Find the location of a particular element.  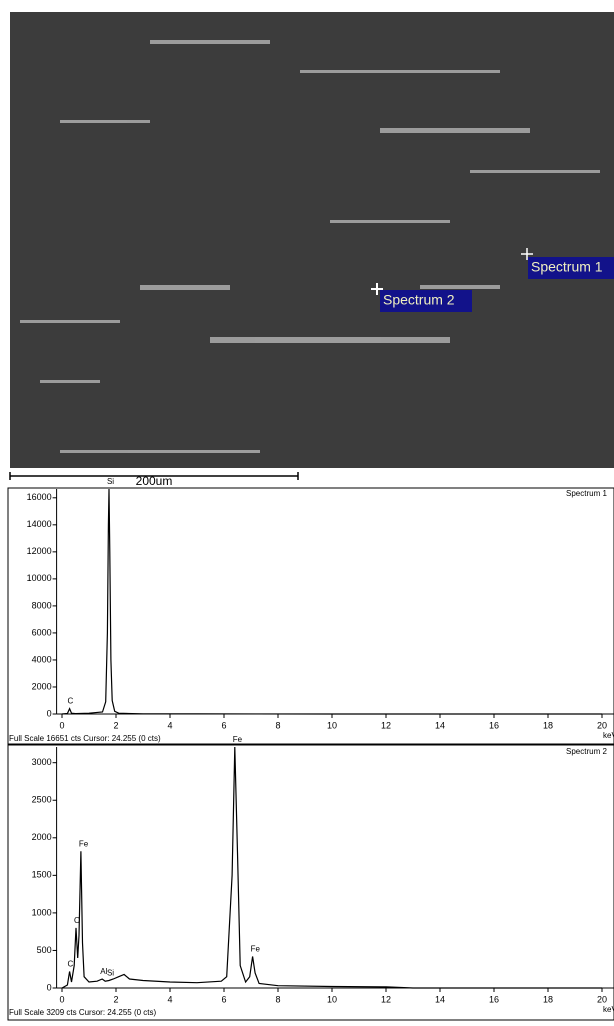

y-tick-label: 500 is located at coordinates (44, 950).